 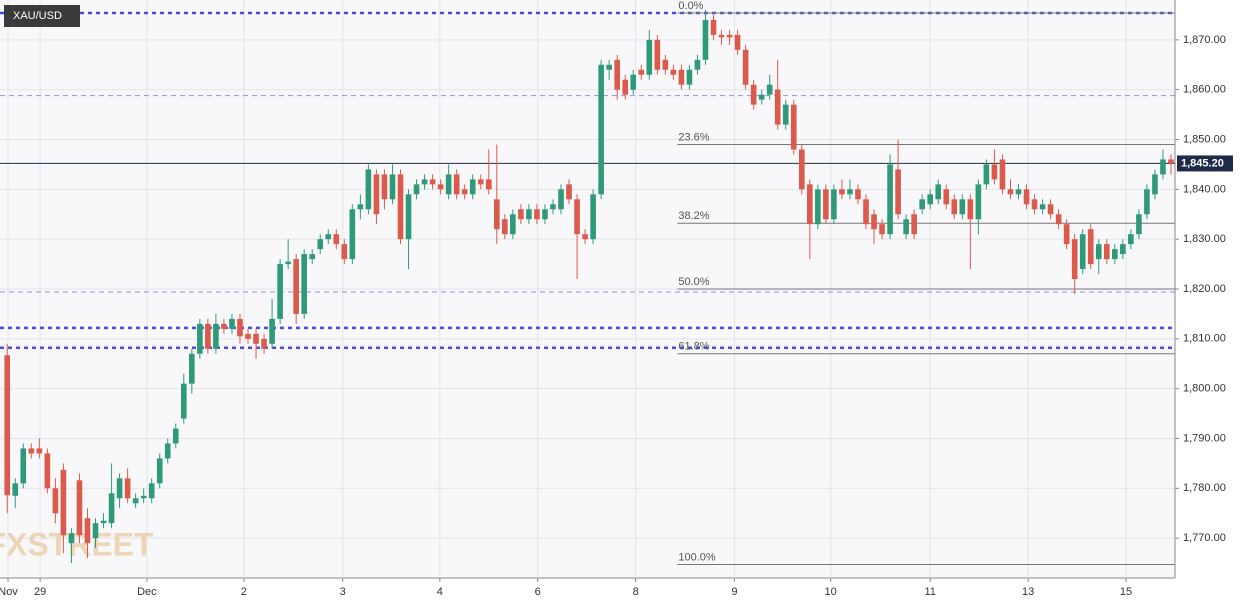 What do you see at coordinates (1204, 289) in the screenshot?
I see `y-tick-label: 1,820.00` at bounding box center [1204, 289].